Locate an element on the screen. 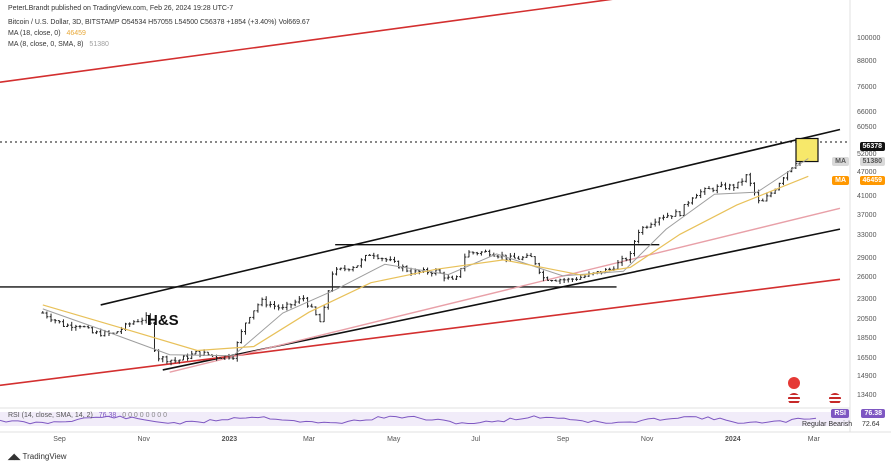 This screenshot has height=464, width=891. rsi-value-tag: 76.38 is located at coordinates (873, 413).